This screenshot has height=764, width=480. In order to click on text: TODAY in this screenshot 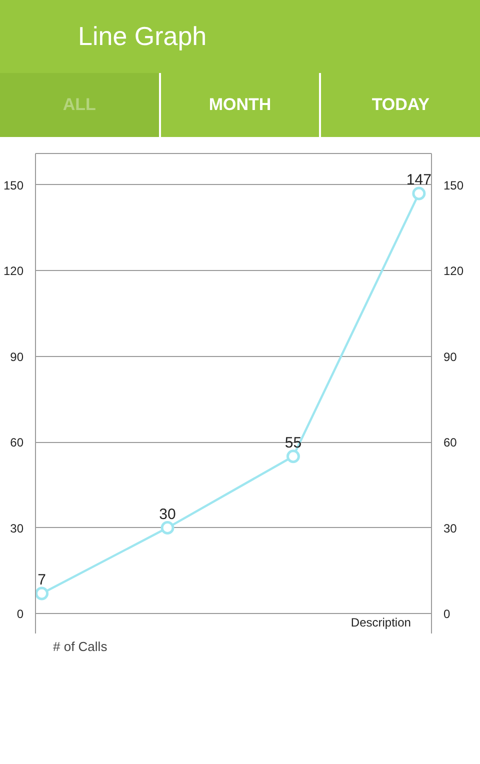, I will do `click(400, 105)`.